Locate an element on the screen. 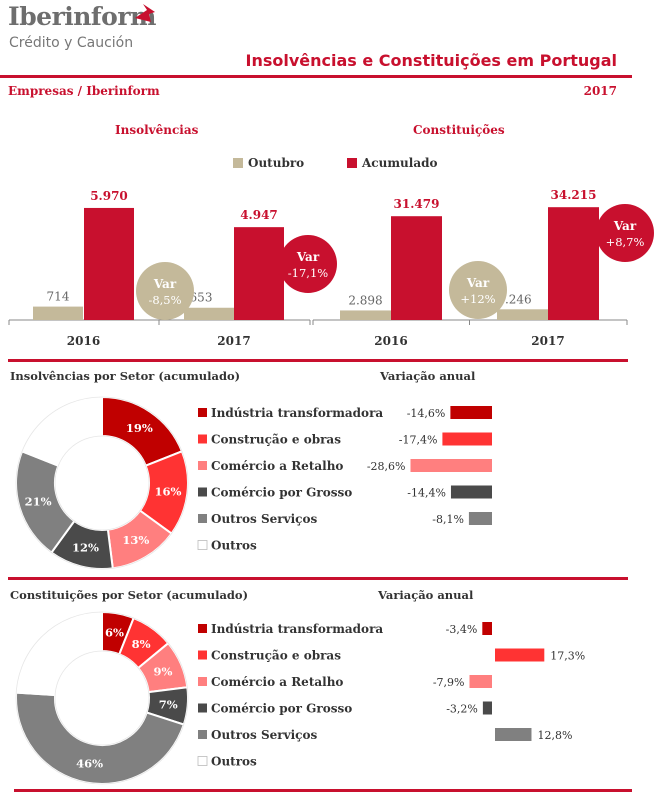  pie2-slice-label-0: 6% is located at coordinates (114, 633).